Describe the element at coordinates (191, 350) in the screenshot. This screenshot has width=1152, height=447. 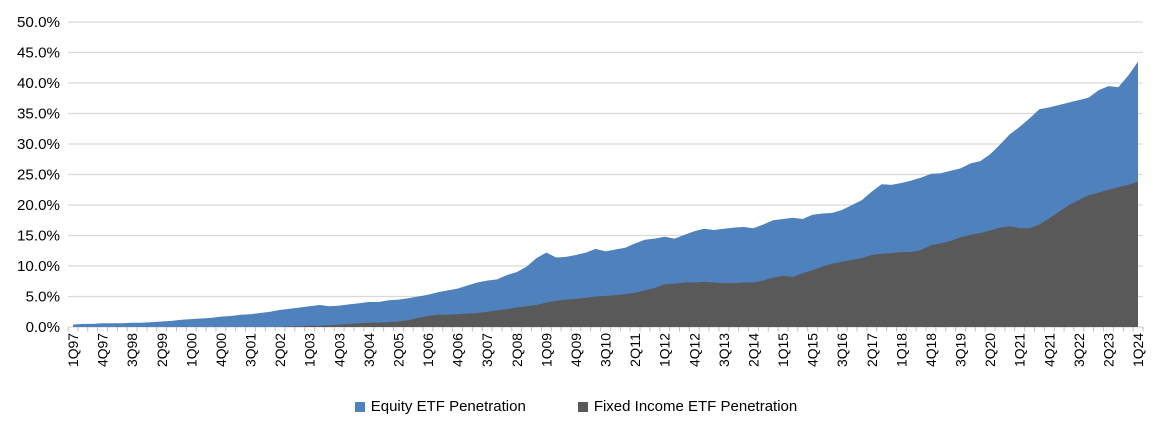
I see `svg-text: 1Q00` at that location.